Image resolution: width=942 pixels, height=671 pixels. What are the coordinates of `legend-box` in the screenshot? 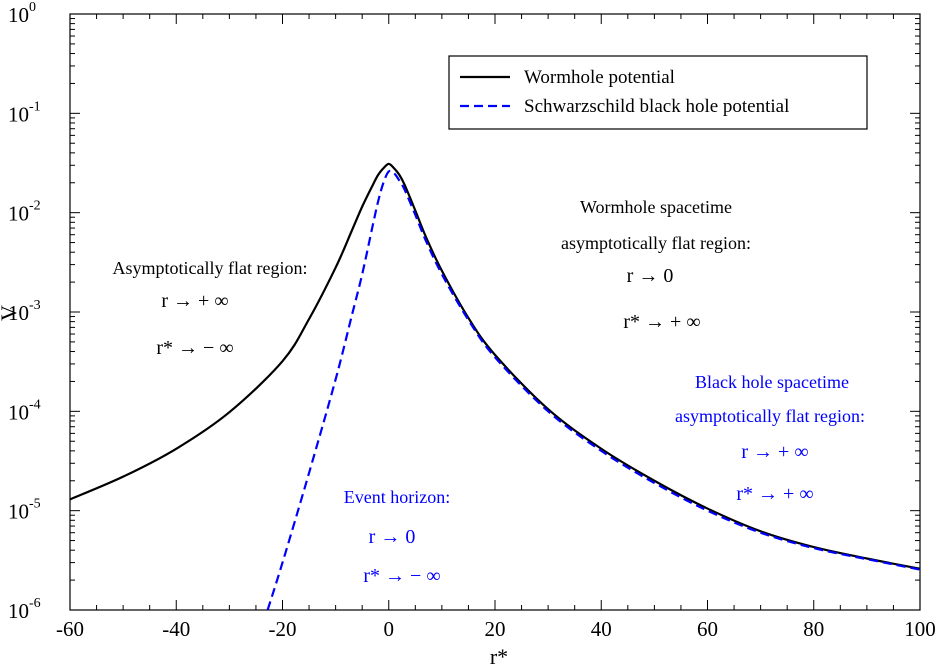 It's located at (658, 92).